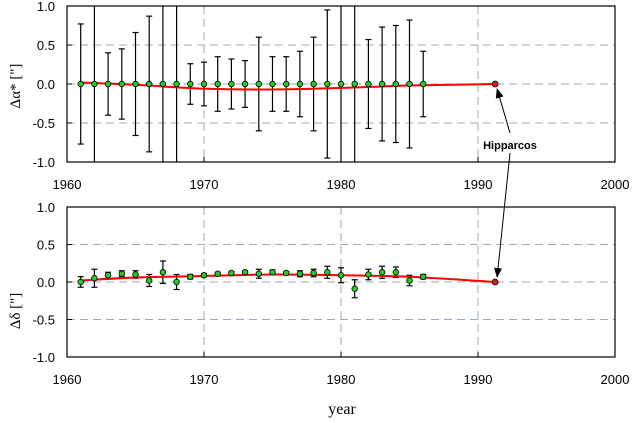 Image resolution: width=632 pixels, height=423 pixels. I want to click on annotation-layer: Hipparcos, so click(510, 183).